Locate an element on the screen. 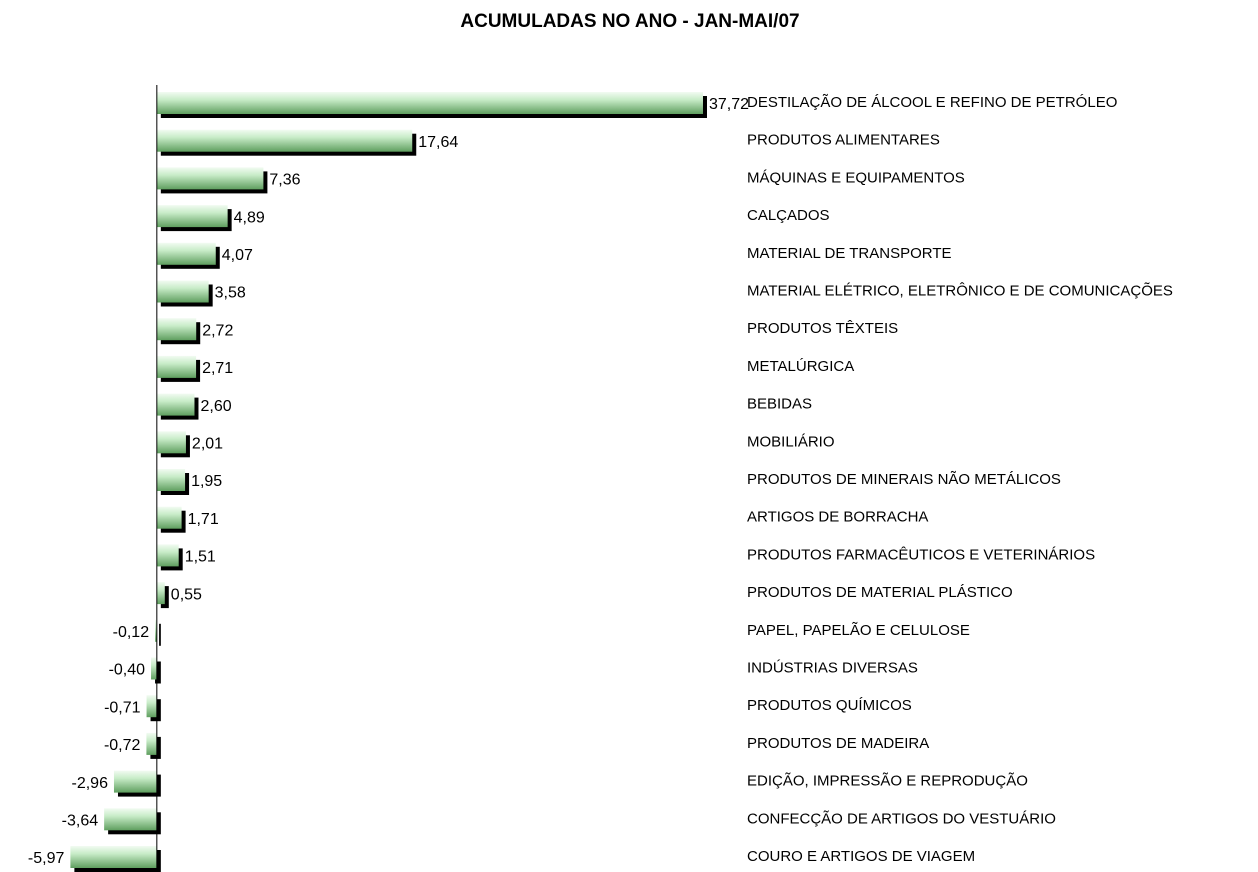 The width and height of the screenshot is (1258, 872). value-label: 1,51 is located at coordinates (200, 557).